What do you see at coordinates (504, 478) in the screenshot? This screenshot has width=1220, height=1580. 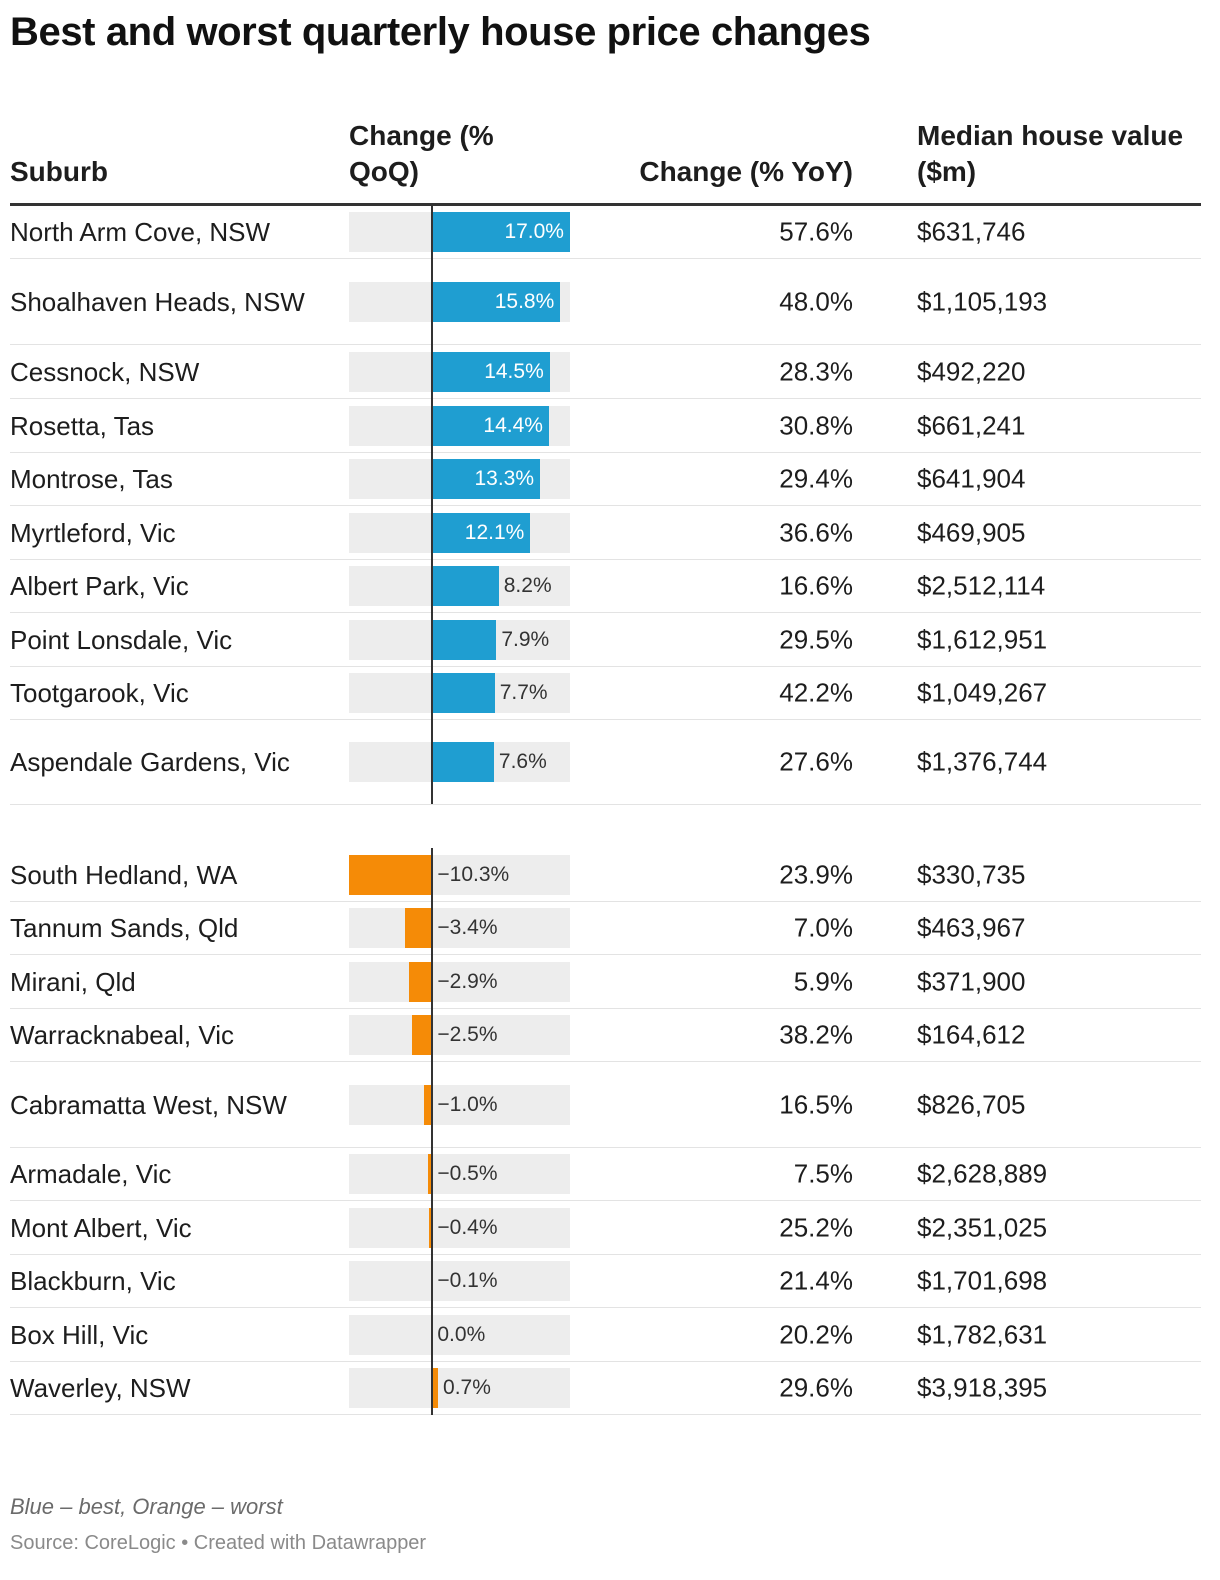 I see `qoq-label: 13.3%` at bounding box center [504, 478].